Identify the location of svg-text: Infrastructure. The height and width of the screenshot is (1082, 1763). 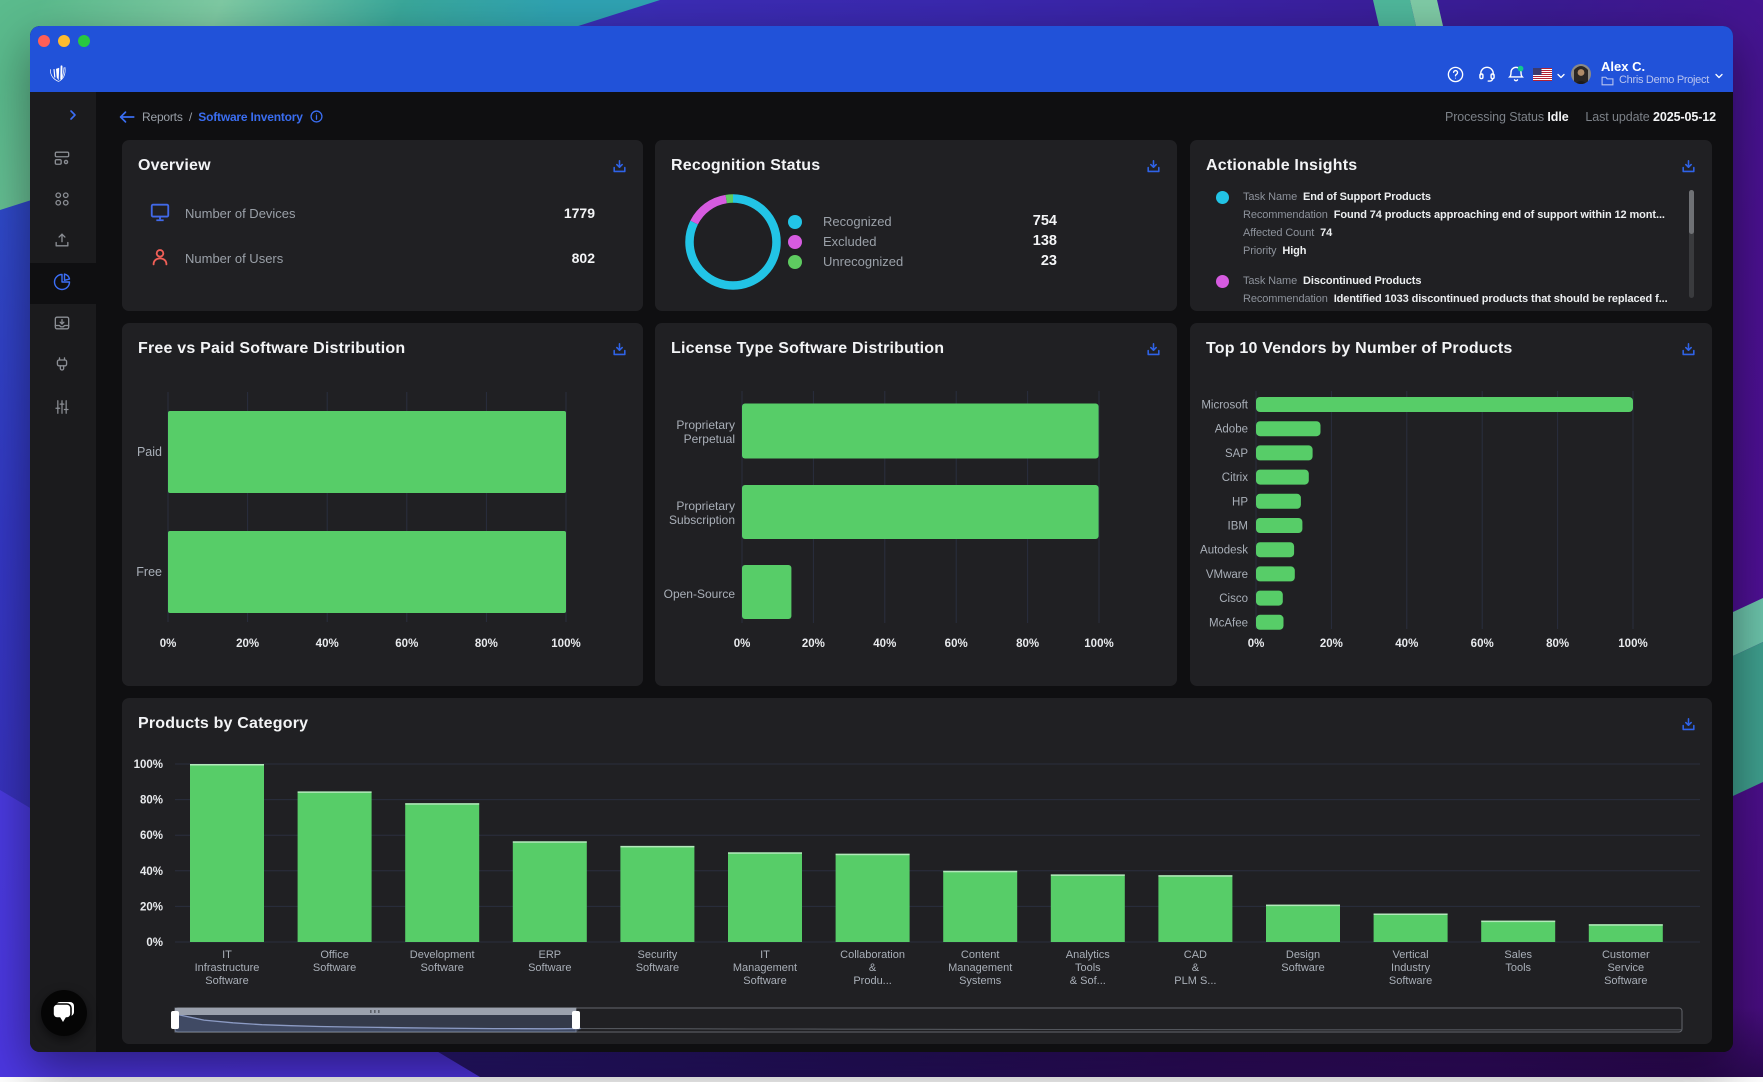
(227, 968).